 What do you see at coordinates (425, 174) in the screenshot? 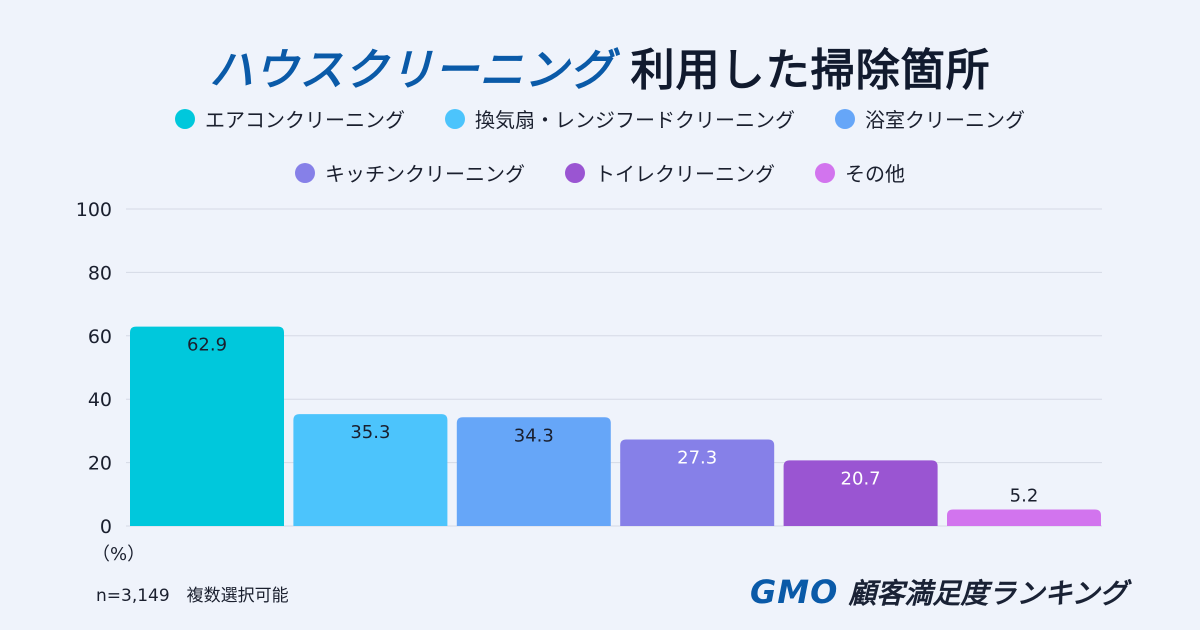
I see `legend-label: キッチンクリーニング` at bounding box center [425, 174].